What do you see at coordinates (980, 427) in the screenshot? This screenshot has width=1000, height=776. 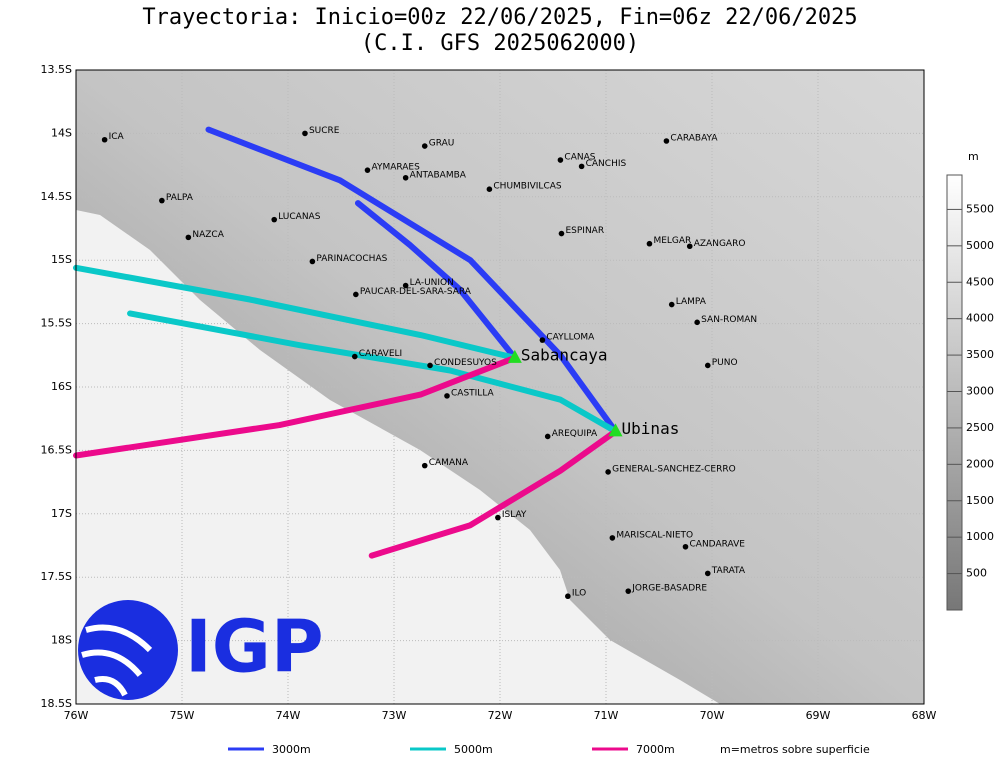 I see `colorbar-label: 2500` at bounding box center [980, 427].